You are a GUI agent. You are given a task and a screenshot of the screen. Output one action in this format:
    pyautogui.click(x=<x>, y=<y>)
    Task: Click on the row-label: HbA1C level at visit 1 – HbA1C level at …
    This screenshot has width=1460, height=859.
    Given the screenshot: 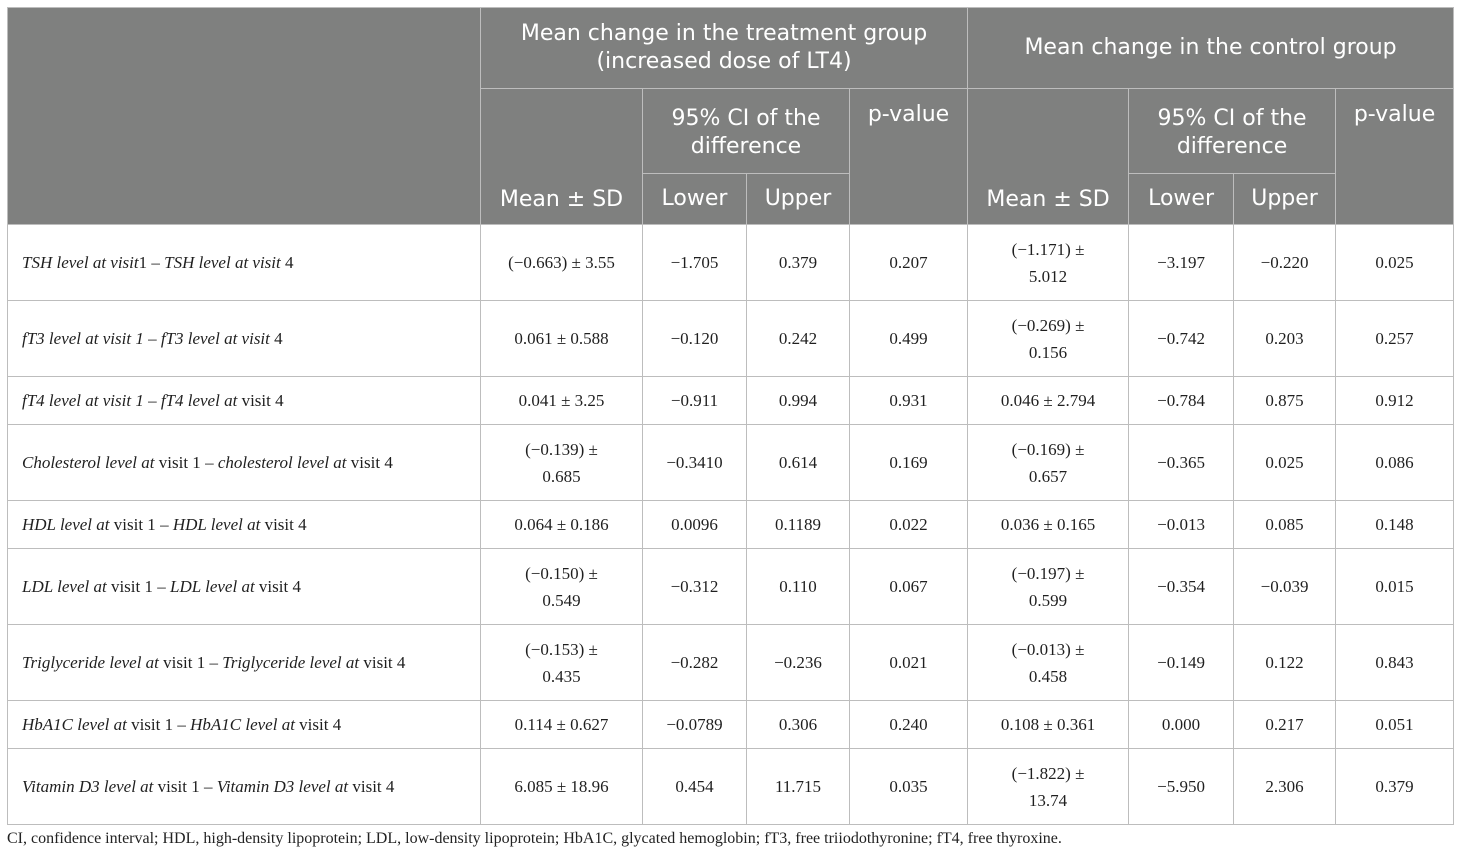 What is the action you would take?
    pyautogui.click(x=244, y=724)
    